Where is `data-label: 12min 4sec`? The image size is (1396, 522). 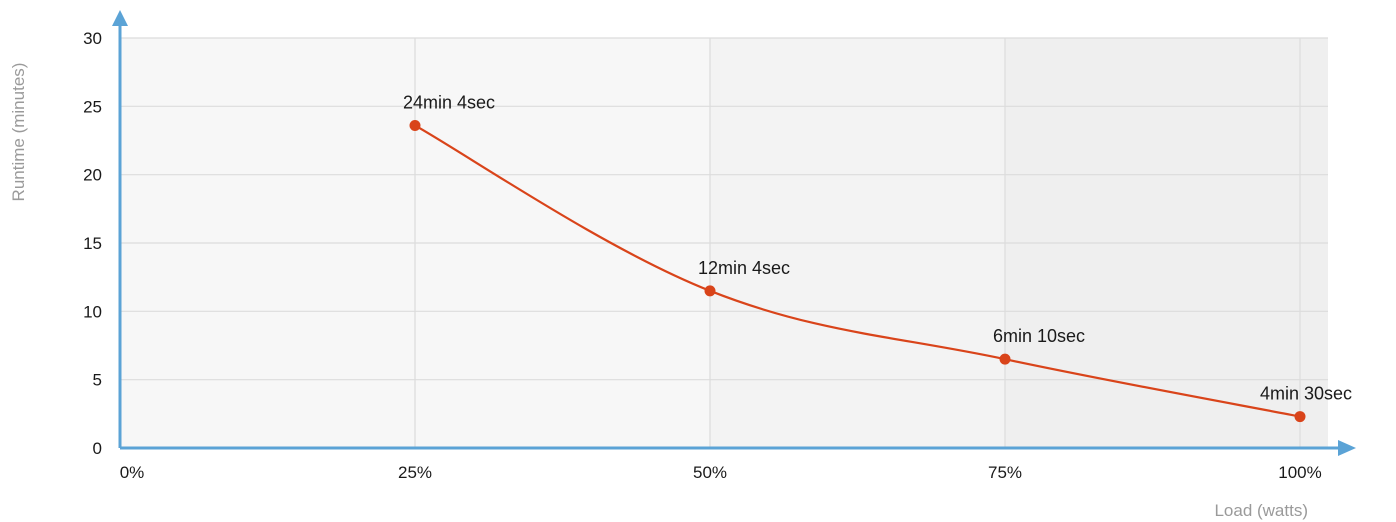 data-label: 12min 4sec is located at coordinates (744, 268).